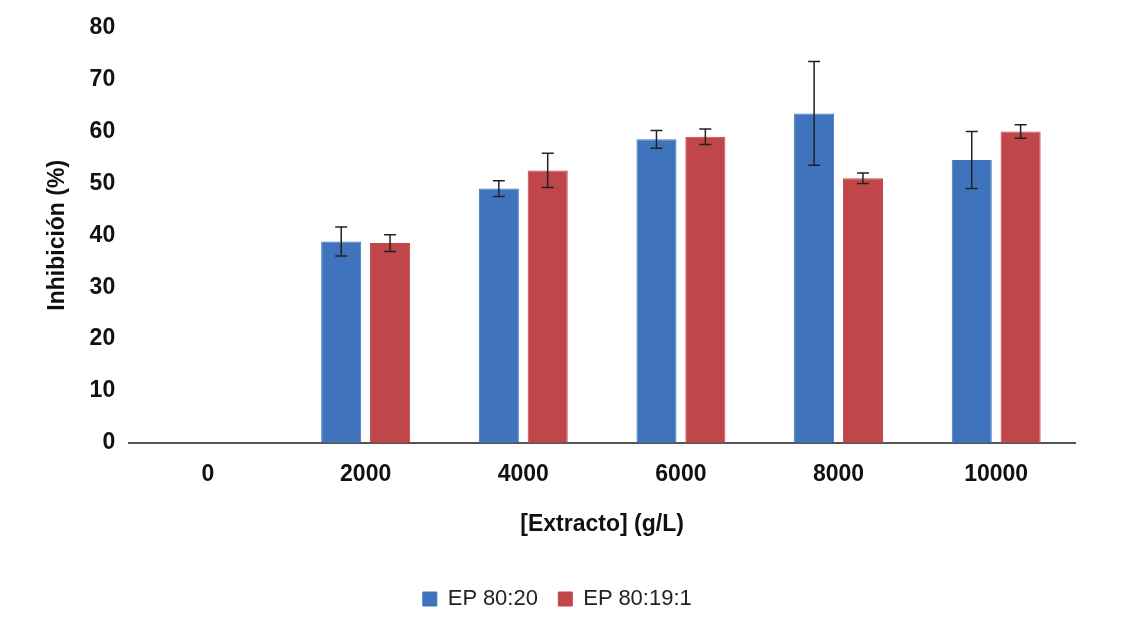 The image size is (1125, 635). What do you see at coordinates (838, 472) in the screenshot?
I see `x-tick-label: 8000` at bounding box center [838, 472].